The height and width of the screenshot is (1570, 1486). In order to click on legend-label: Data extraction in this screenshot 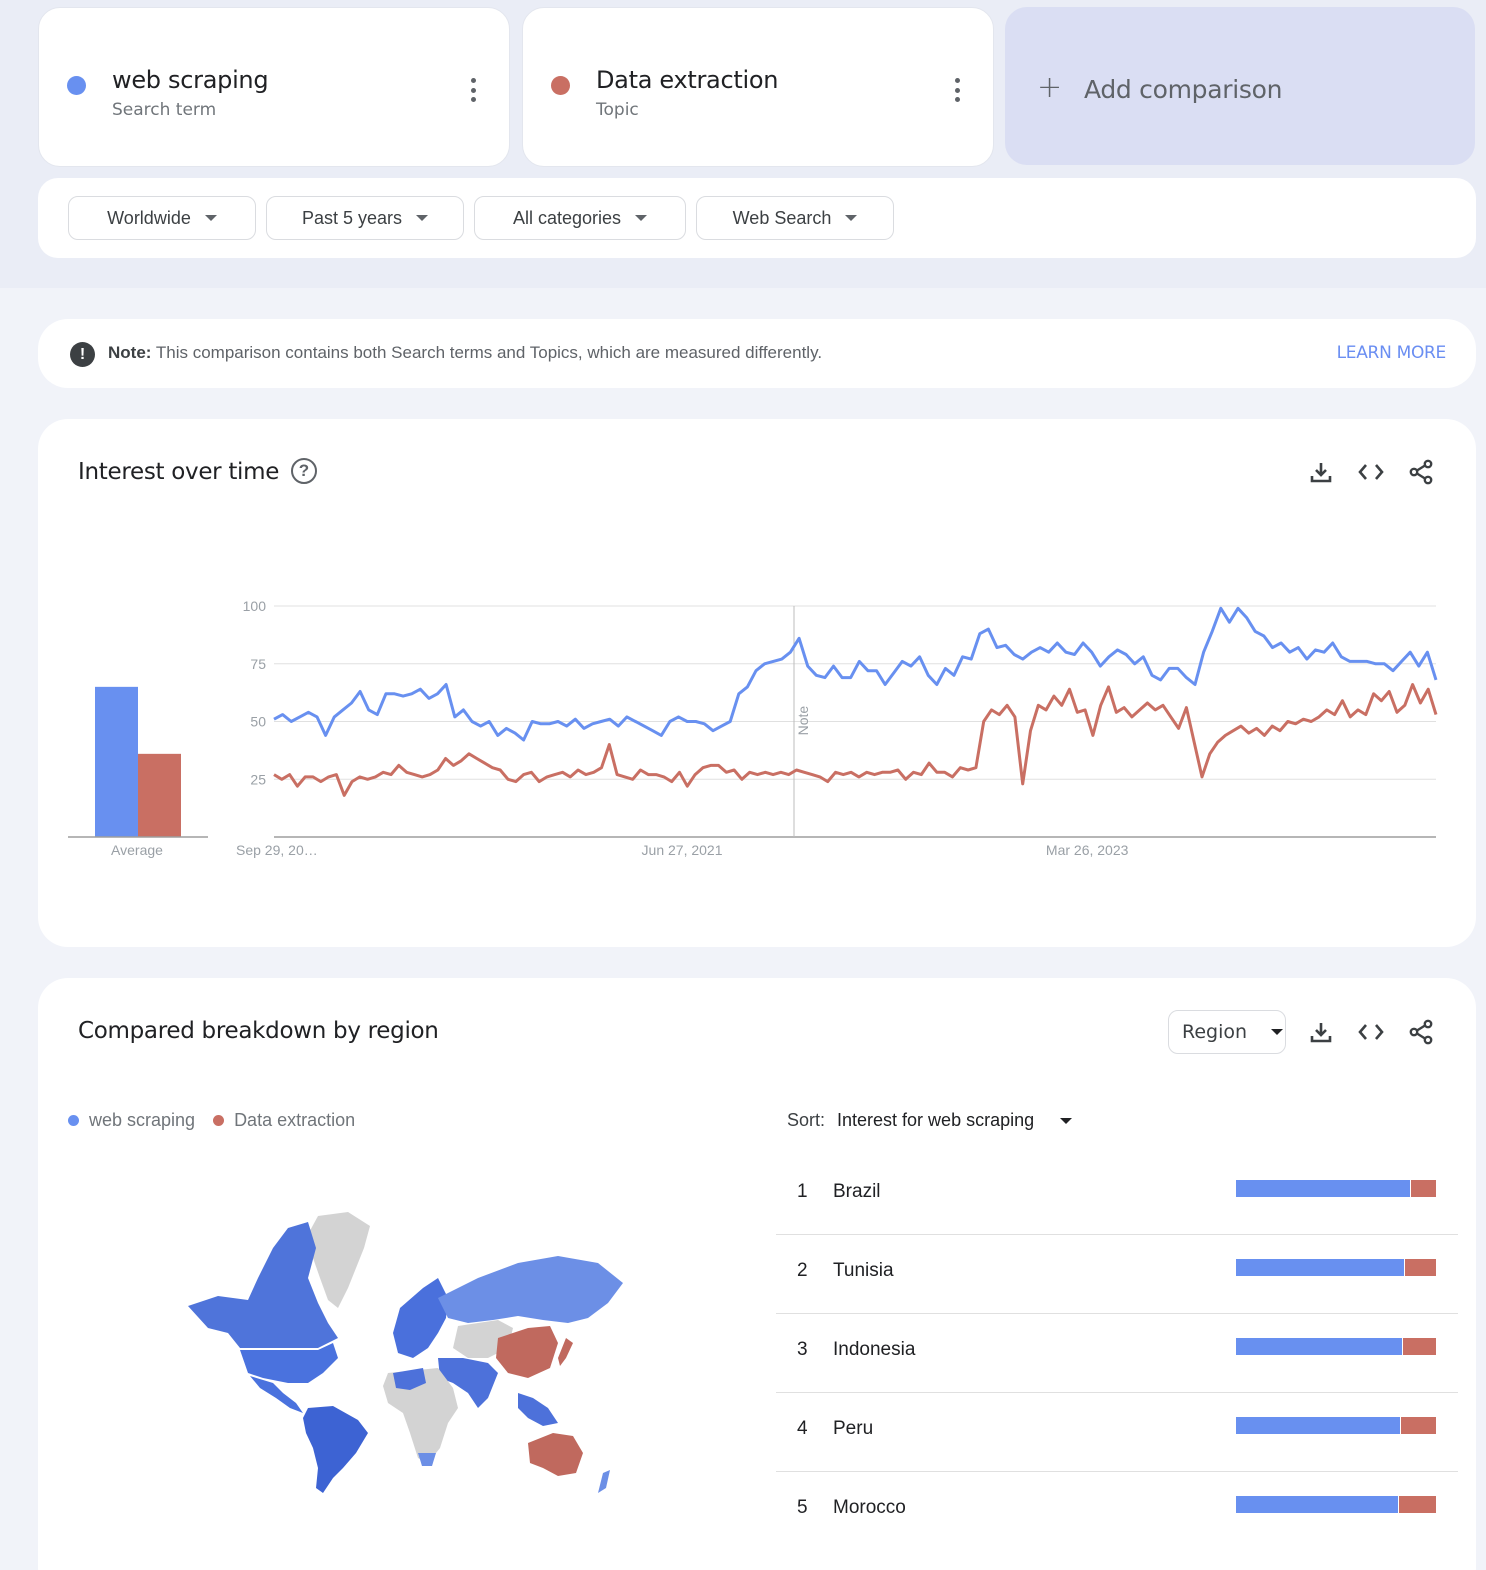, I will do `click(295, 1120)`.